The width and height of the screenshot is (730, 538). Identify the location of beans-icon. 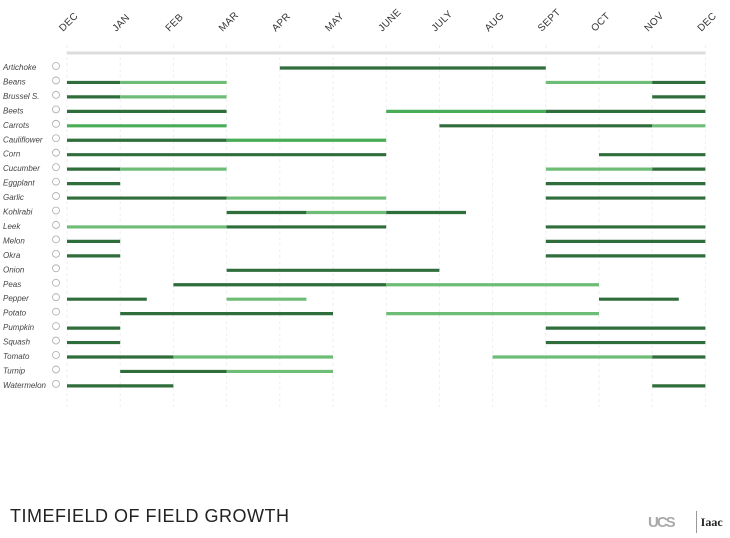
(56, 80).